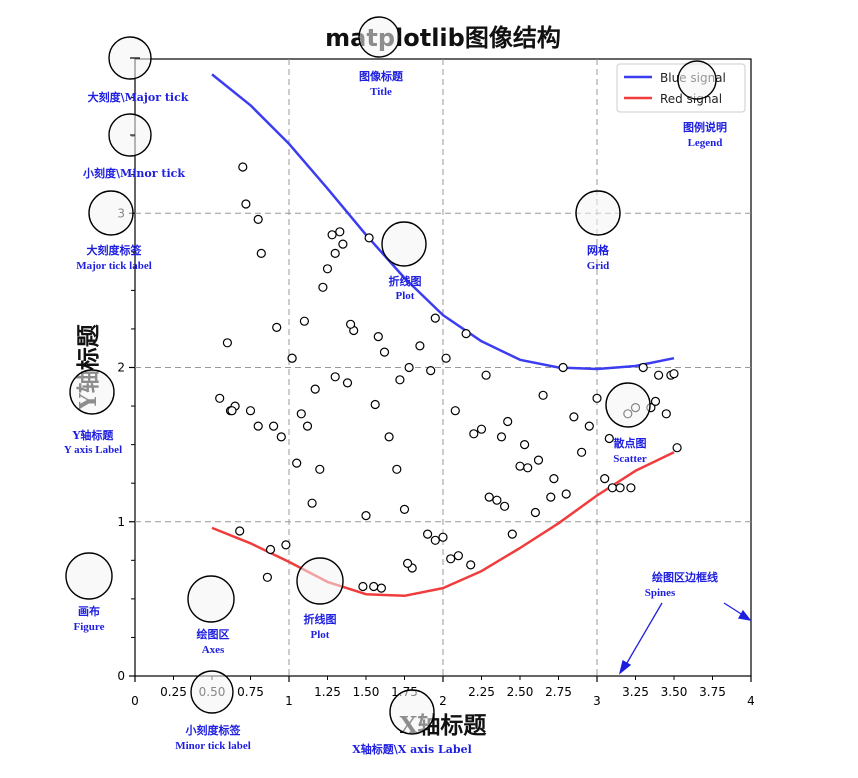  I want to click on anno-title-en: Title, so click(381, 92).